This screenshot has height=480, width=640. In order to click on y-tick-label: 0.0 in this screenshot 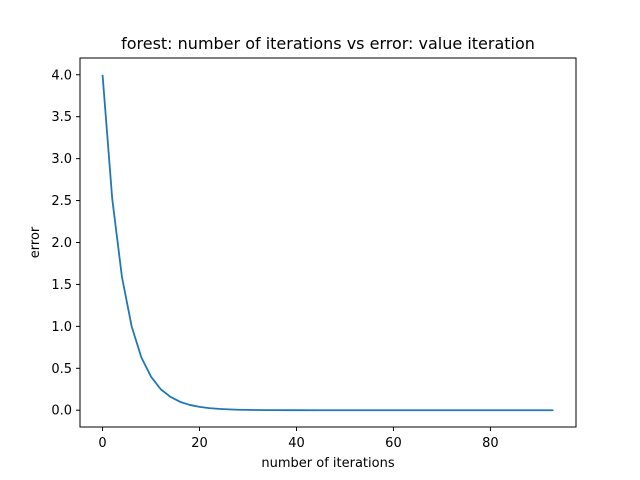, I will do `click(61, 411)`.